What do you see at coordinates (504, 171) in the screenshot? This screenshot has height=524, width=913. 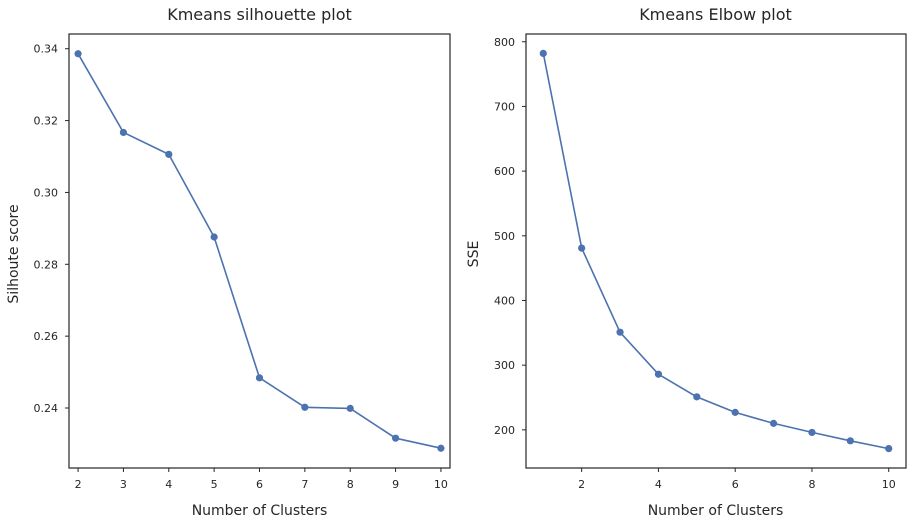 I see `y-tick-label: 600` at bounding box center [504, 171].